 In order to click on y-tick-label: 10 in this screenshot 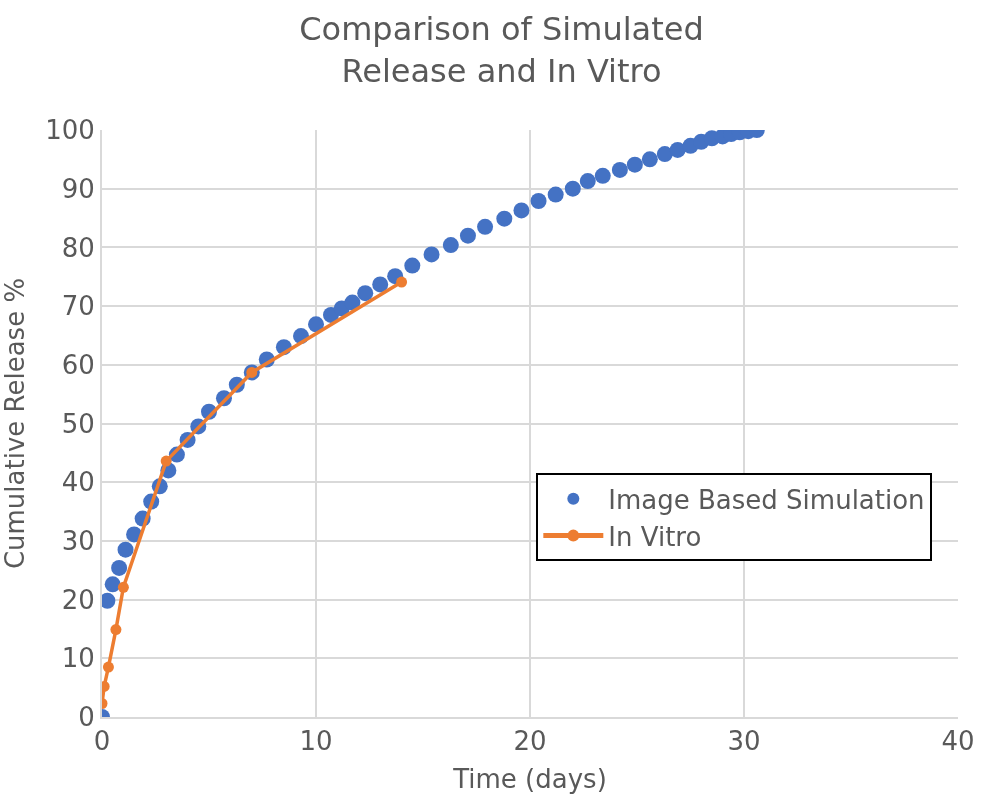, I will do `click(78, 658)`.